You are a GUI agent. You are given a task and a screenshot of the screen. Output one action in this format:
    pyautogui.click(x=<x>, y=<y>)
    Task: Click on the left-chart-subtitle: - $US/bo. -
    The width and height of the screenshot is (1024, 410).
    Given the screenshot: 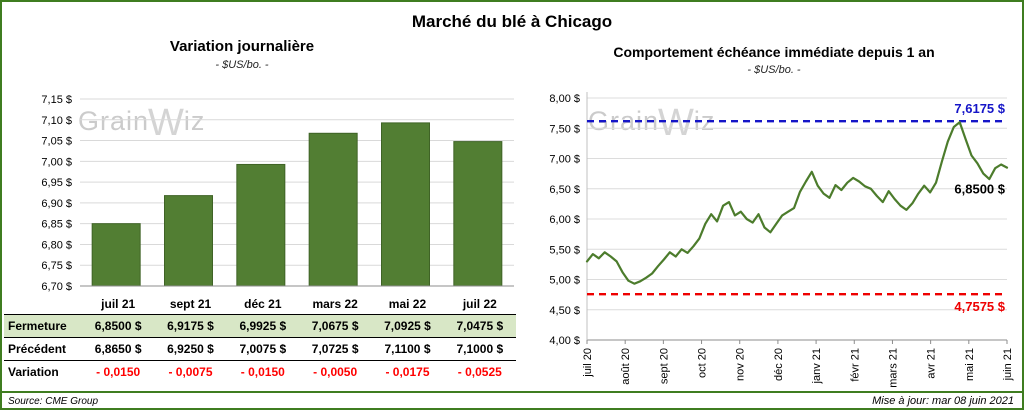 What is the action you would take?
    pyautogui.click(x=242, y=65)
    